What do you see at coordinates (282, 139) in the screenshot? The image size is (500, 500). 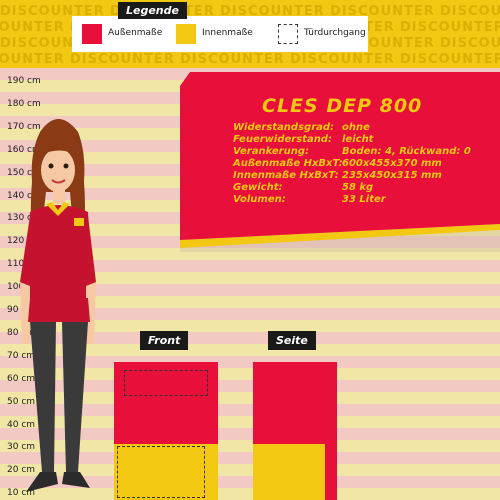 I see `spec-key: Feuerwiderstand:` at bounding box center [282, 139].